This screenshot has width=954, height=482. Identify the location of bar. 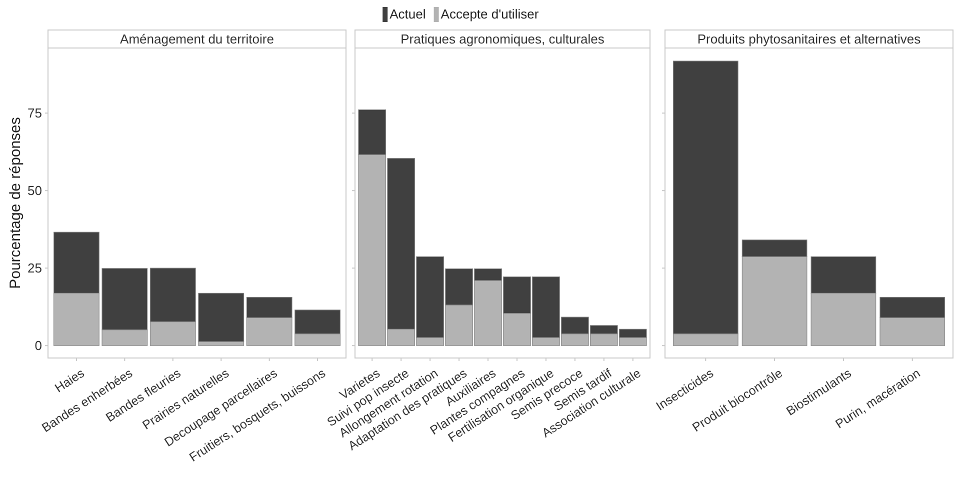
(221, 317).